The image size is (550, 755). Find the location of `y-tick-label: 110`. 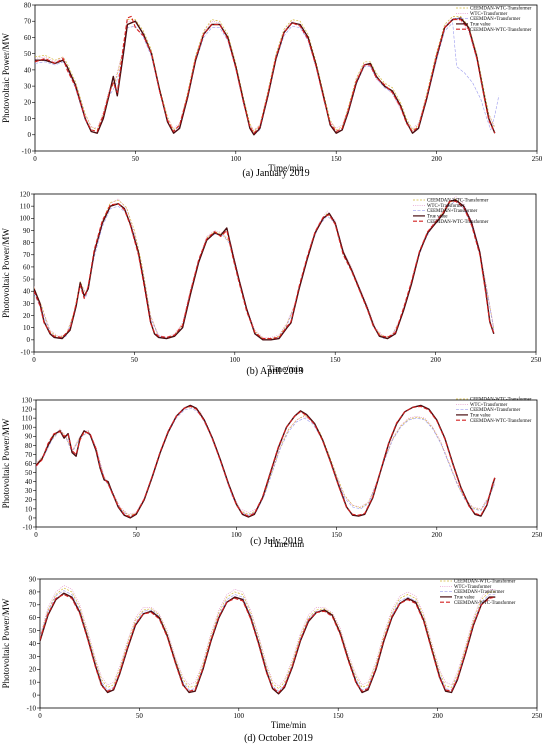

y-tick-label: 110 is located at coordinates (27, 419).